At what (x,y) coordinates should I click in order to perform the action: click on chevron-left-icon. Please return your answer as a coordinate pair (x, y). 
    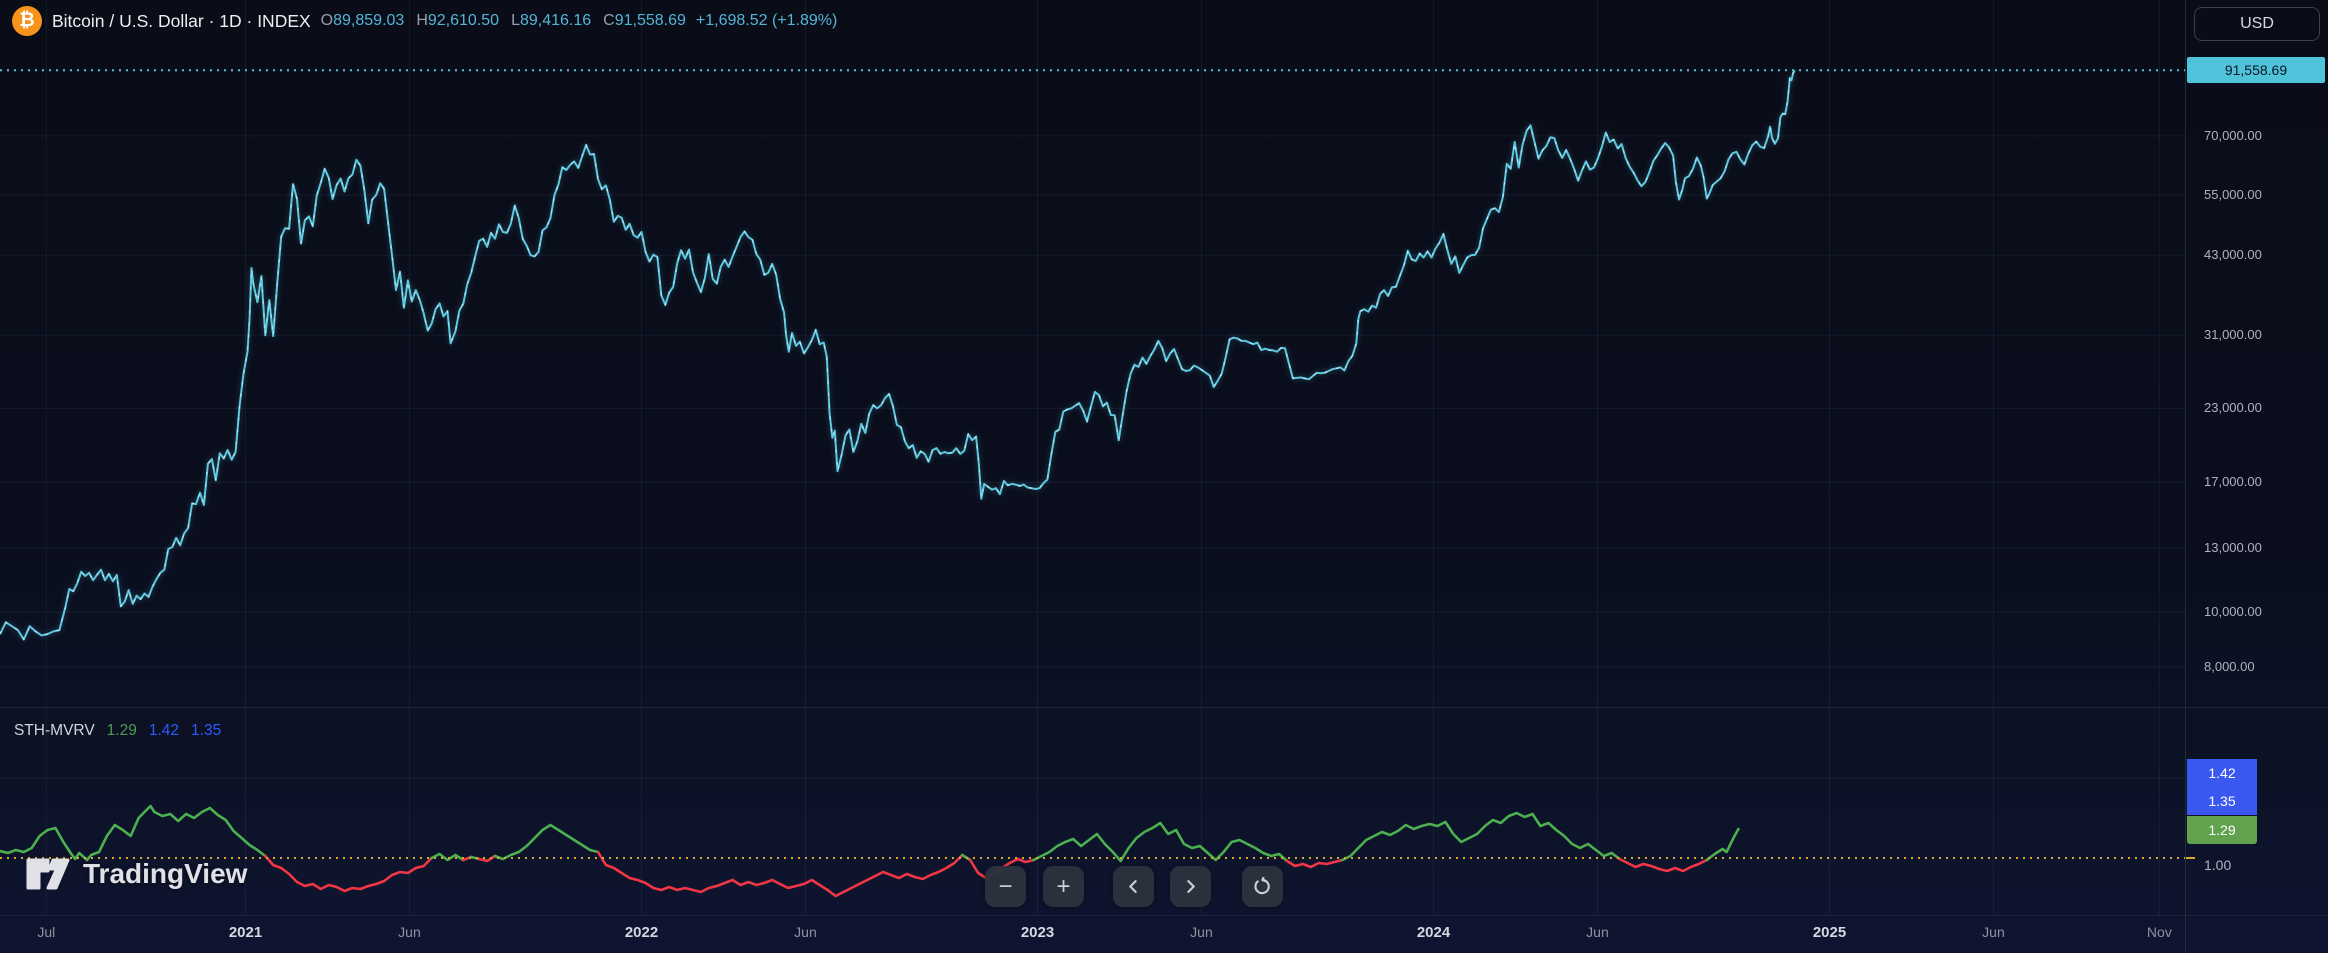
    Looking at the image, I should click on (1133, 886).